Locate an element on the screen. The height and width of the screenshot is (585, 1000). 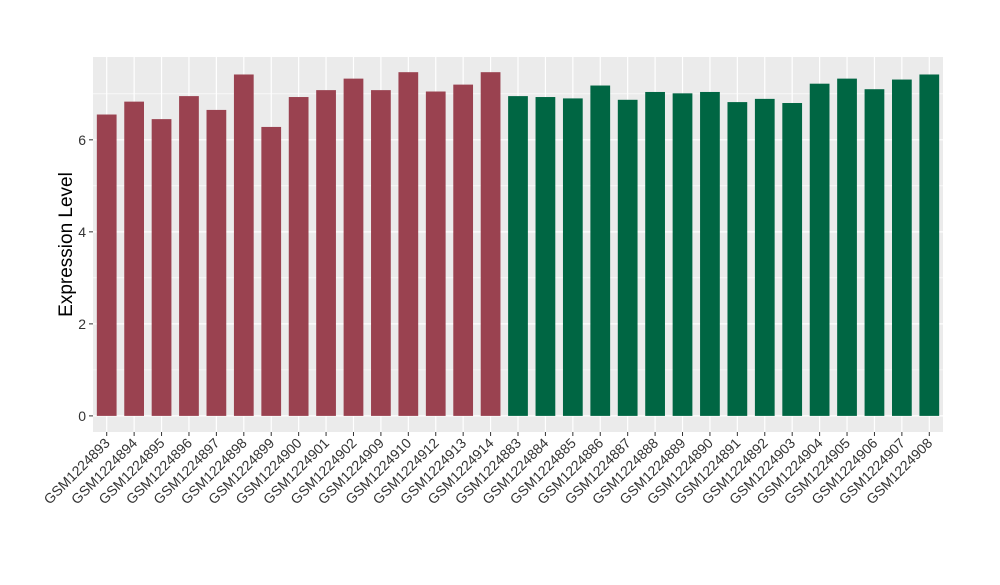
y-axis: 0 2 4 6 is located at coordinates (85, 278).